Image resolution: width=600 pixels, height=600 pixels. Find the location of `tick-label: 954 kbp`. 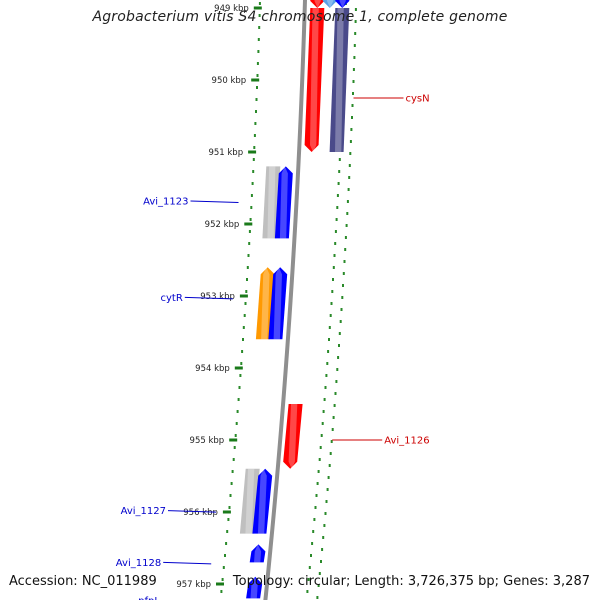

tick-label: 954 kbp is located at coordinates (212, 369).